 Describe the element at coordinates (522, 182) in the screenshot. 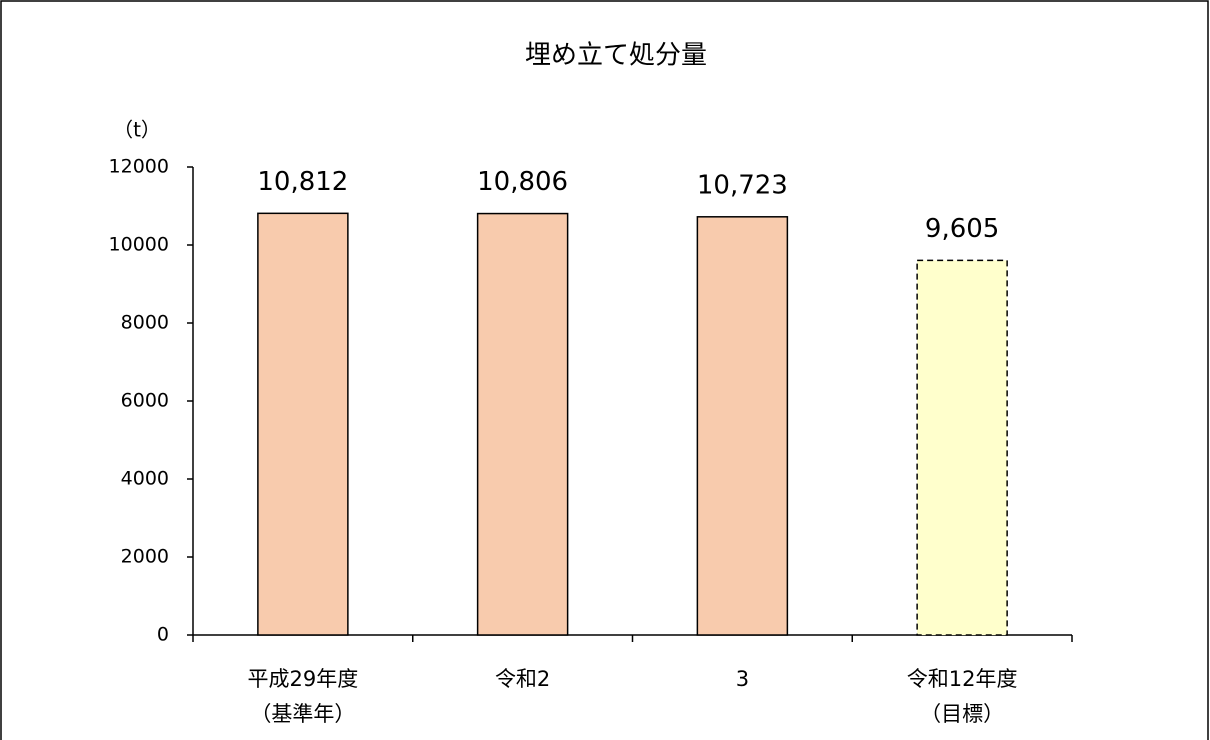

I see `value-label: 10,806` at that location.